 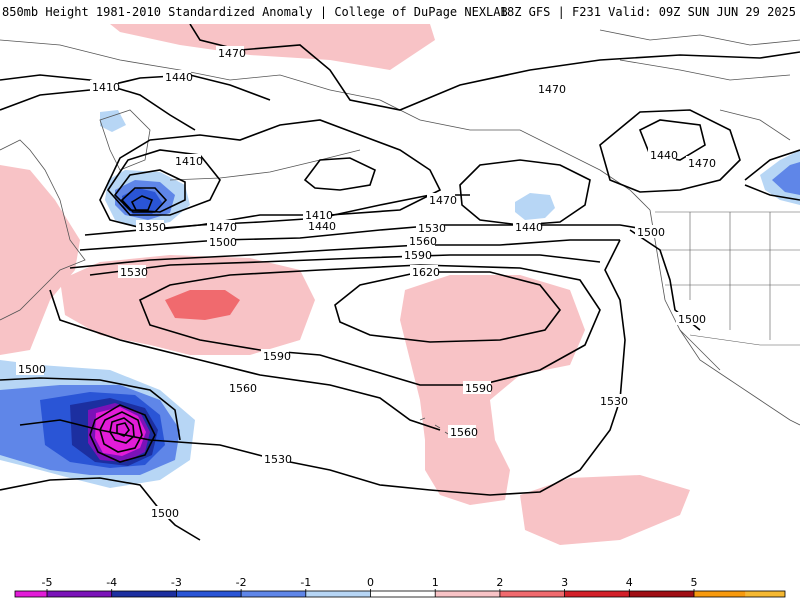 I want to click on positive-anomaly-plume, so click(x=492, y=390).